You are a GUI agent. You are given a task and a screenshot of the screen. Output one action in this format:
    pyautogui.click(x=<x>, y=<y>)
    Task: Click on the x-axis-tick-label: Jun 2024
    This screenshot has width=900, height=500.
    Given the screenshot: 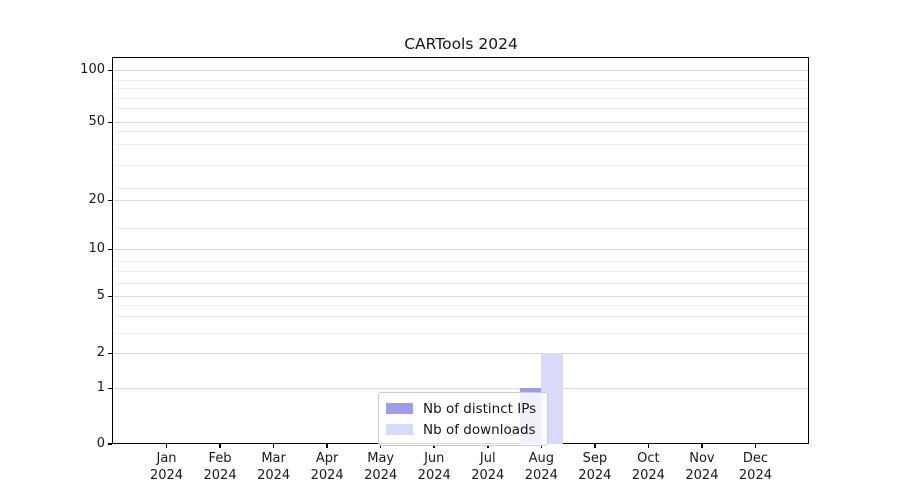 What is the action you would take?
    pyautogui.click(x=434, y=467)
    